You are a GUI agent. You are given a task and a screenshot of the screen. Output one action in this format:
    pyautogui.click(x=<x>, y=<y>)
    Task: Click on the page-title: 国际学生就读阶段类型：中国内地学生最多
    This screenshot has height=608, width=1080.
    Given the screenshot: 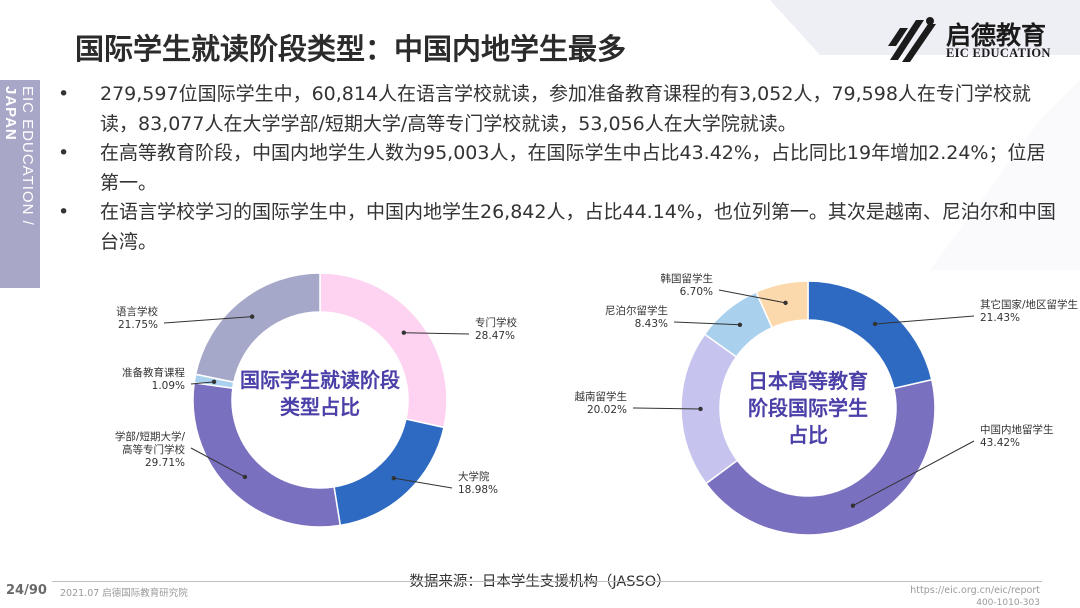 What is the action you would take?
    pyautogui.click(x=351, y=49)
    